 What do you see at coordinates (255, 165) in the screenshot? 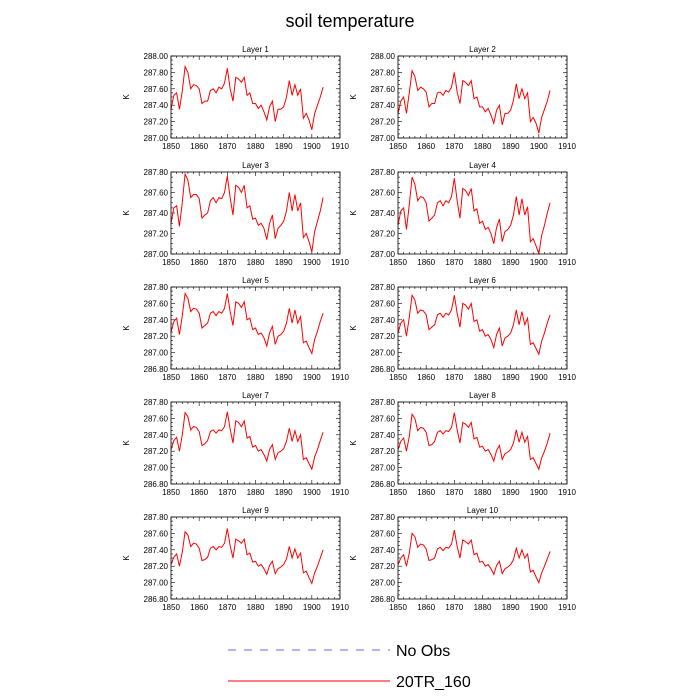
I see `panel-title: Layer 3` at bounding box center [255, 165].